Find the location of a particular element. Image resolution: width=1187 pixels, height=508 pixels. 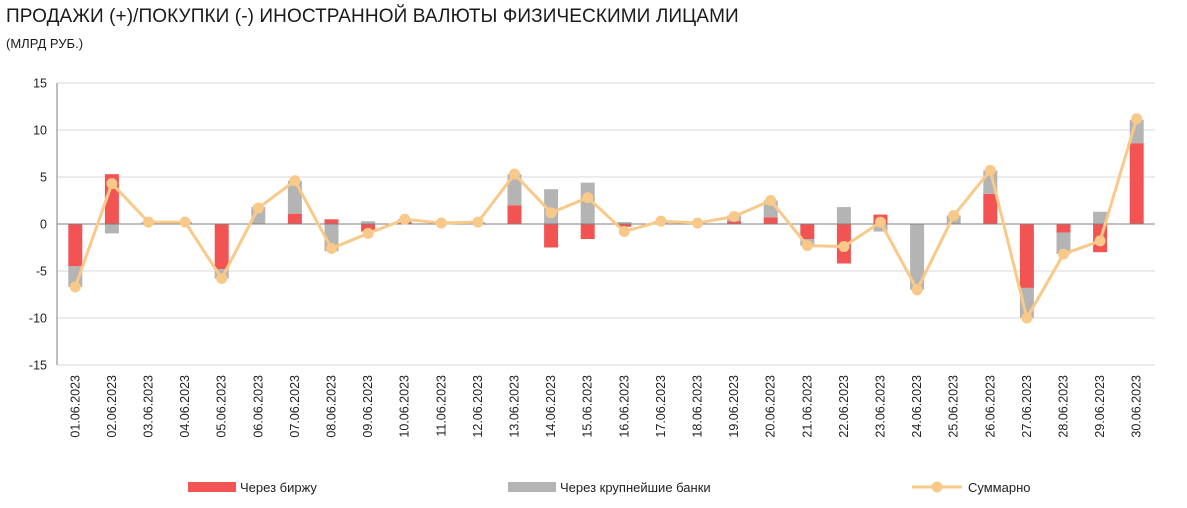

y-tick-label: -5 is located at coordinates (41, 272).